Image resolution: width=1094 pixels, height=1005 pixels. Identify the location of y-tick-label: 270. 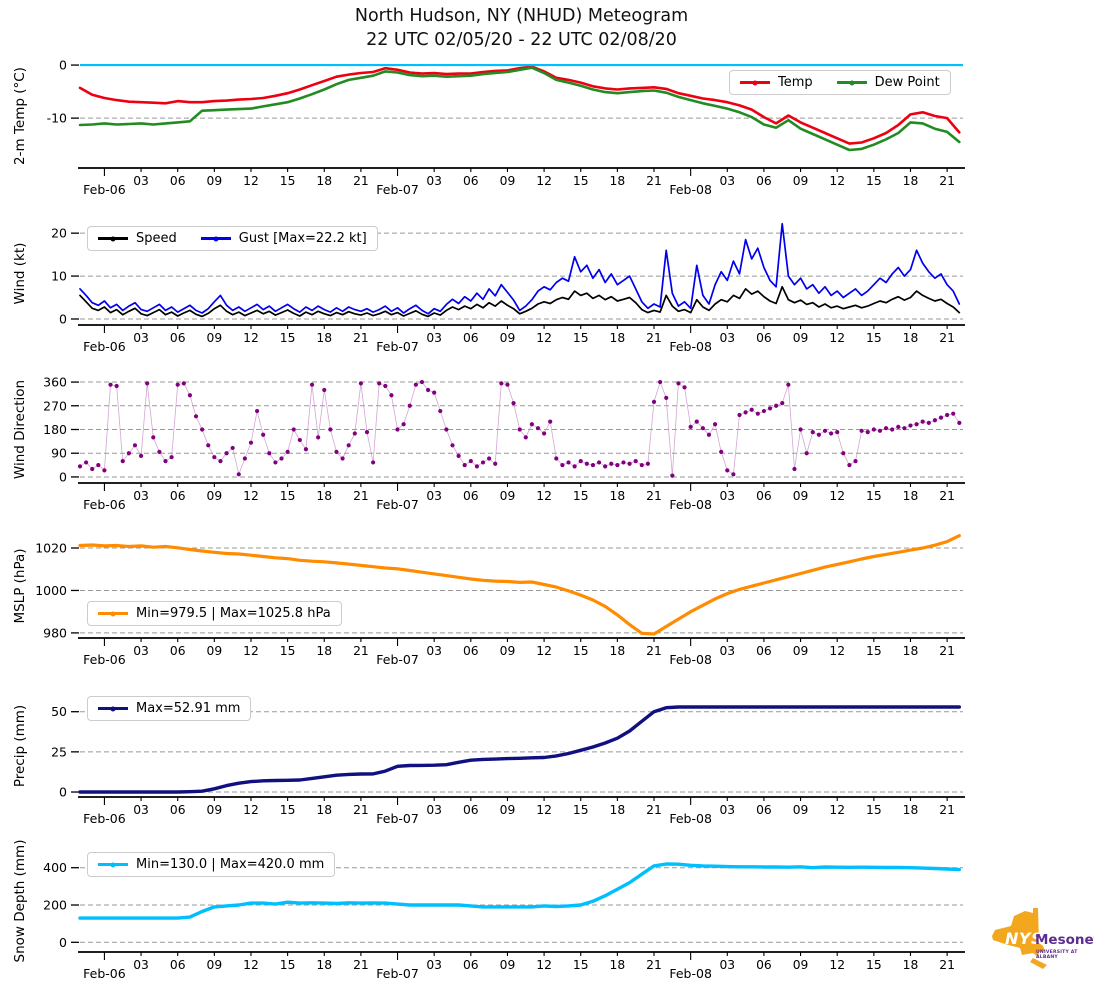
(55, 405).